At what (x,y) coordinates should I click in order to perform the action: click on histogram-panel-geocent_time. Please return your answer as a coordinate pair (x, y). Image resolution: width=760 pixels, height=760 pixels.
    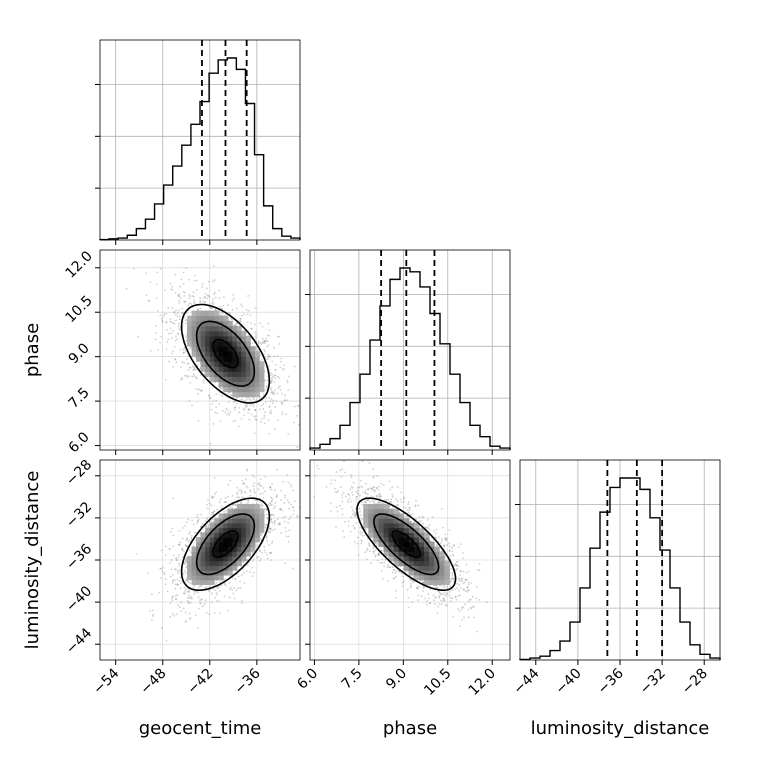
    Looking at the image, I should click on (198, 140).